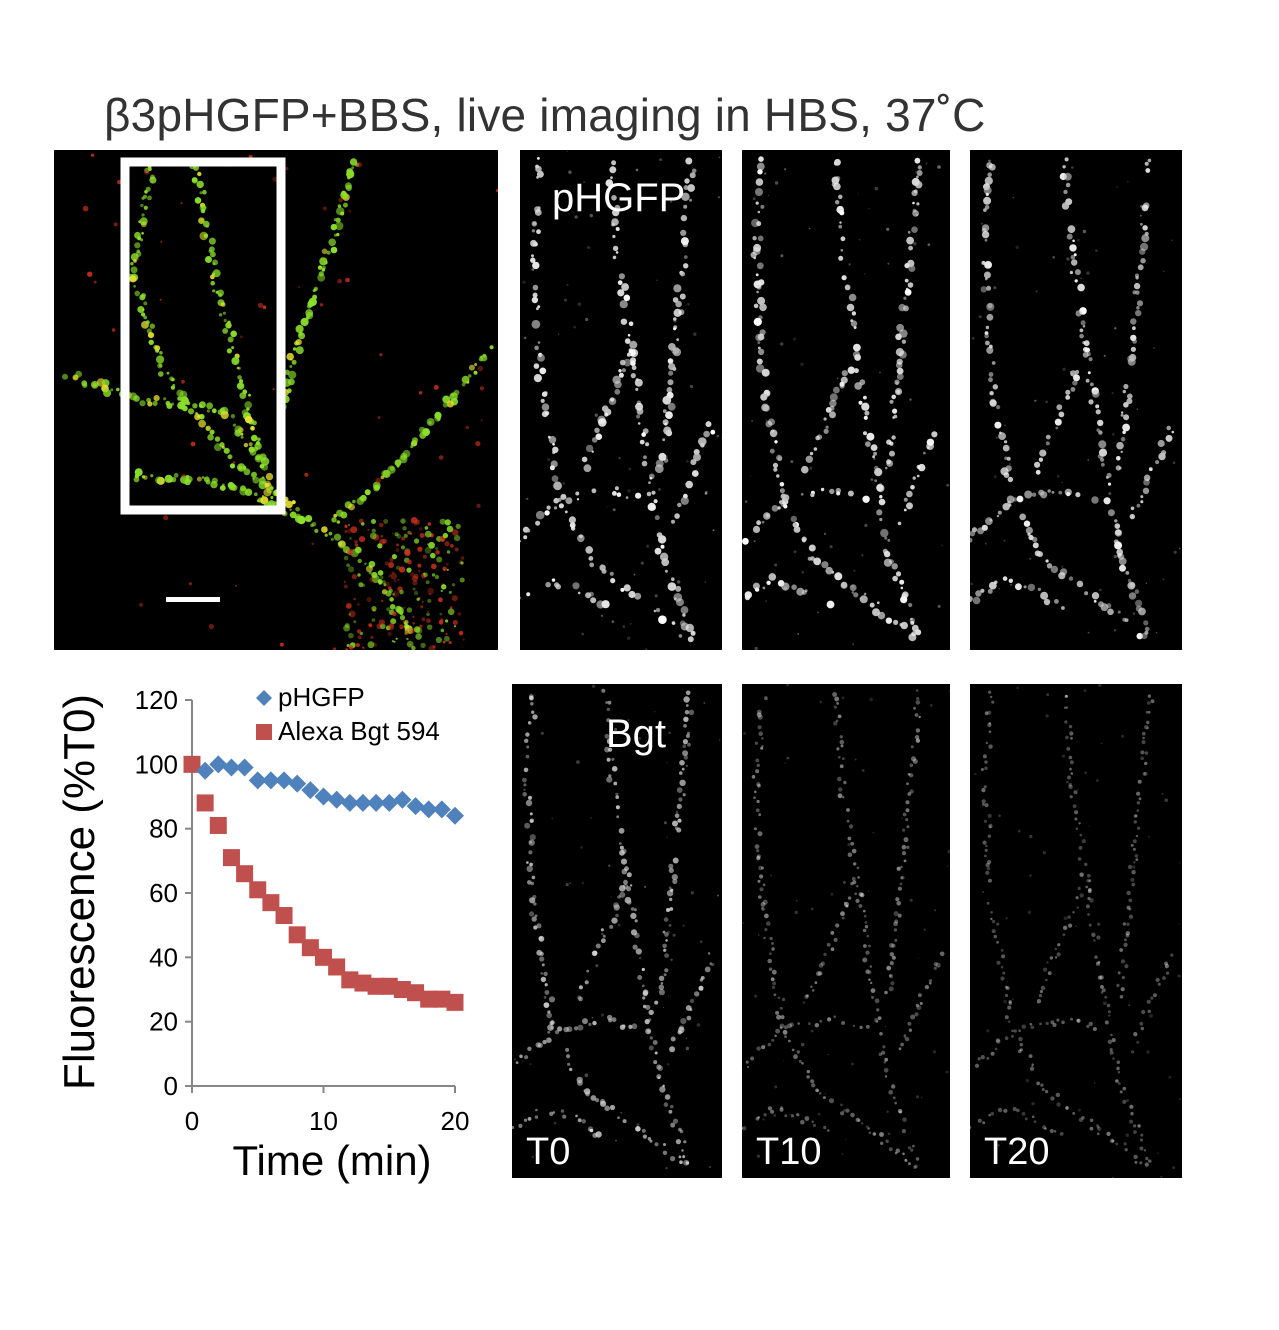 Image resolution: width=1279 pixels, height=1330 pixels. I want to click on phgfp-panel-t20, so click(1076, 400).